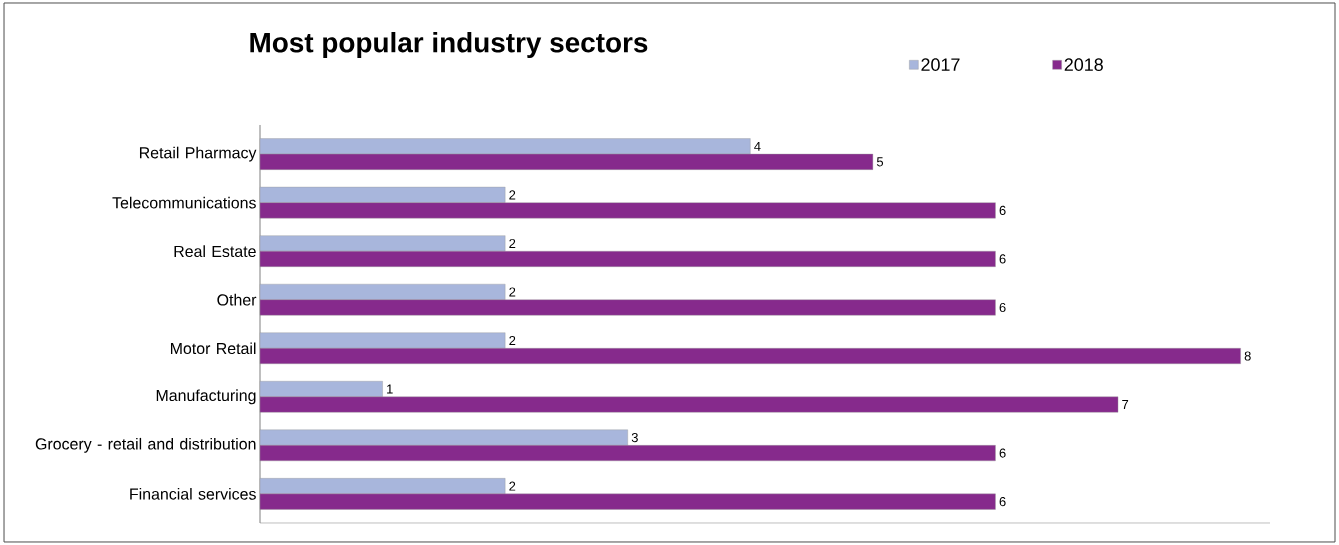 Image resolution: width=1339 pixels, height=545 pixels. What do you see at coordinates (1083, 64) in the screenshot?
I see `legend-label: 2018` at bounding box center [1083, 64].